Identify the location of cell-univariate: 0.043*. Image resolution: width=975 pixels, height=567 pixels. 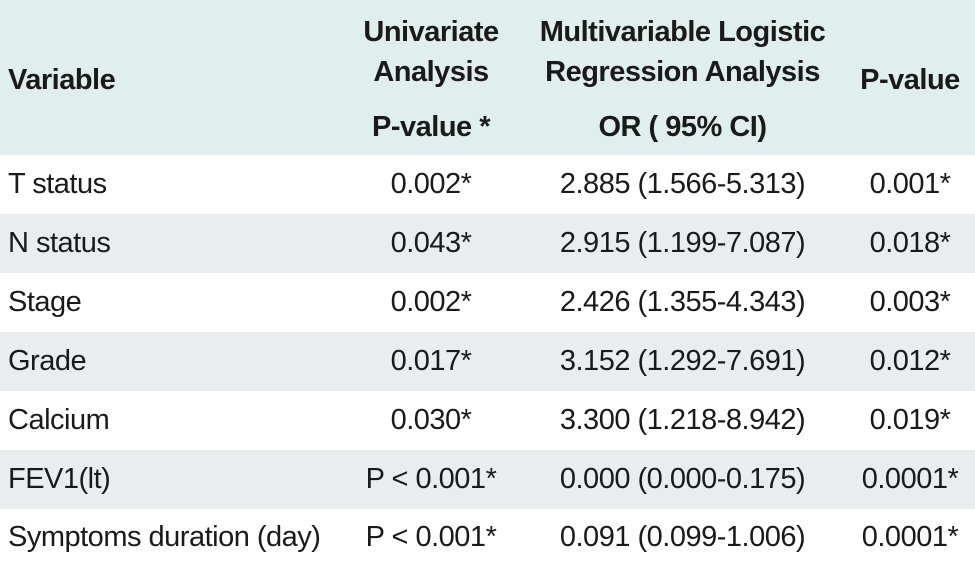
(431, 243).